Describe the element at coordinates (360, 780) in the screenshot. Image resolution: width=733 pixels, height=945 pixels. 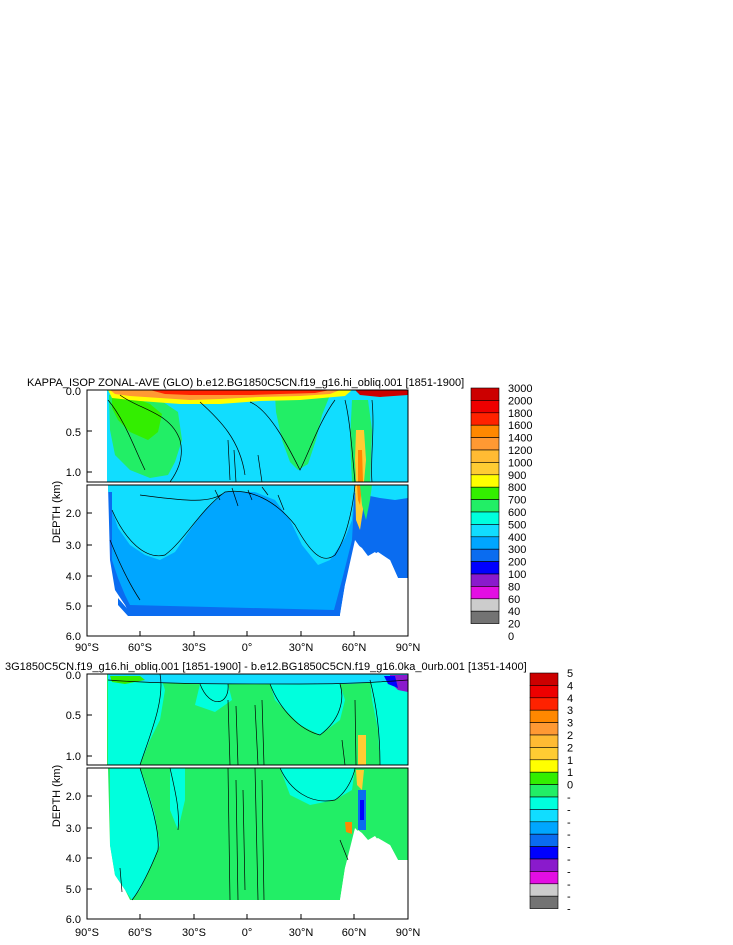
I see `field-nadw-core` at that location.